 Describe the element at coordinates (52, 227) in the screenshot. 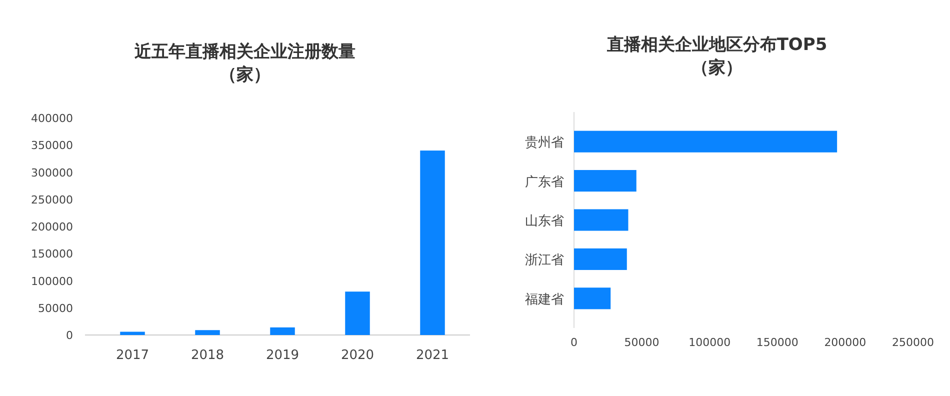

I see `y-tick-label: 200000` at that location.